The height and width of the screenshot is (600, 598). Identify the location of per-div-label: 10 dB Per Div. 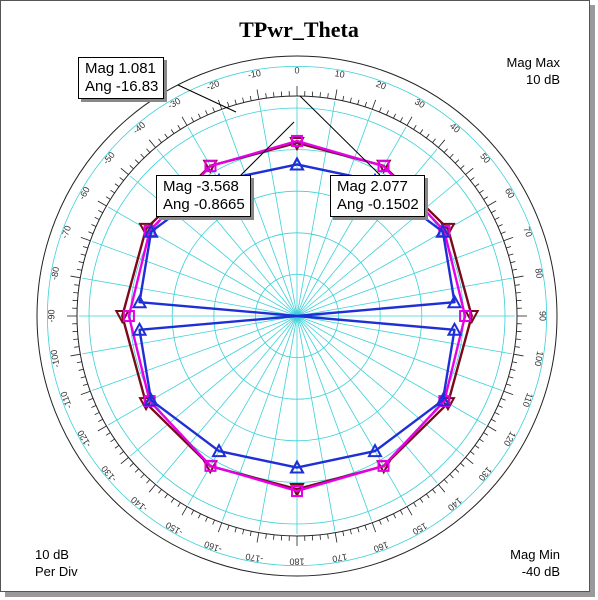
(56, 563).